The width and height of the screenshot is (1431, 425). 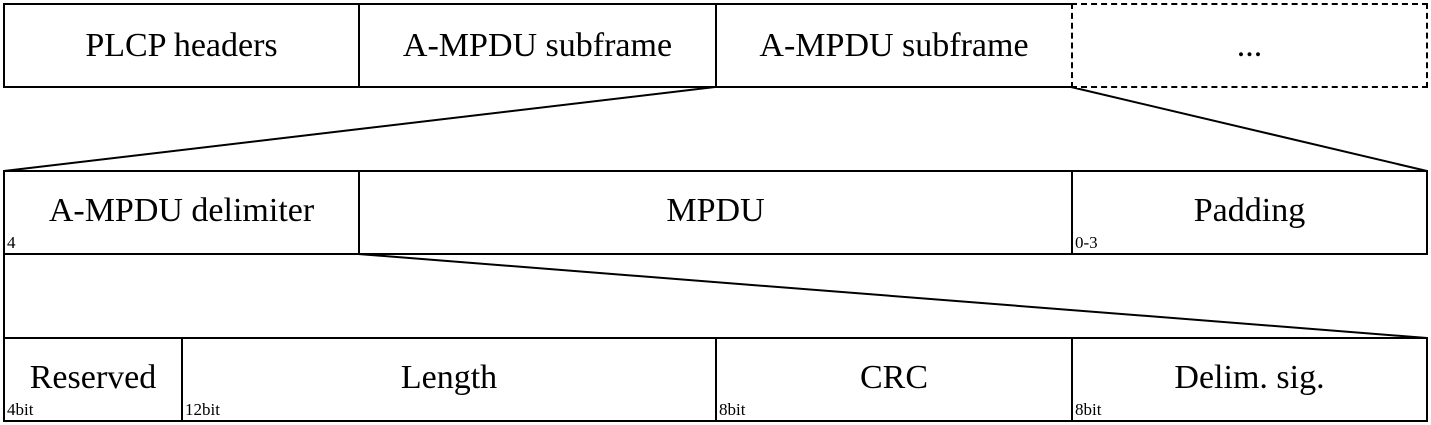 I want to click on length-field-box: Length 12bit, so click(x=449, y=379).